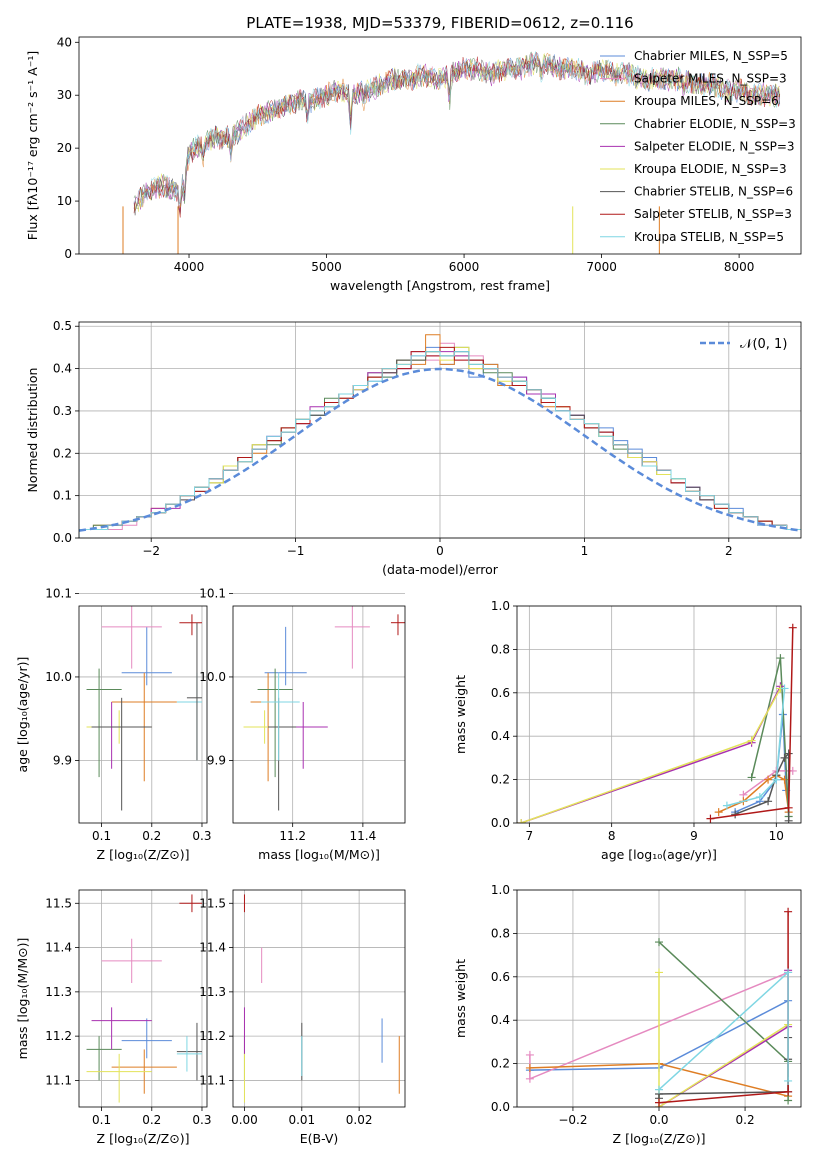 The height and width of the screenshot is (1170, 819). What do you see at coordinates (659, 1138) in the screenshot?
I see `x-axis-label: Z [log₁₀(Z/Z⊙)]` at bounding box center [659, 1138].